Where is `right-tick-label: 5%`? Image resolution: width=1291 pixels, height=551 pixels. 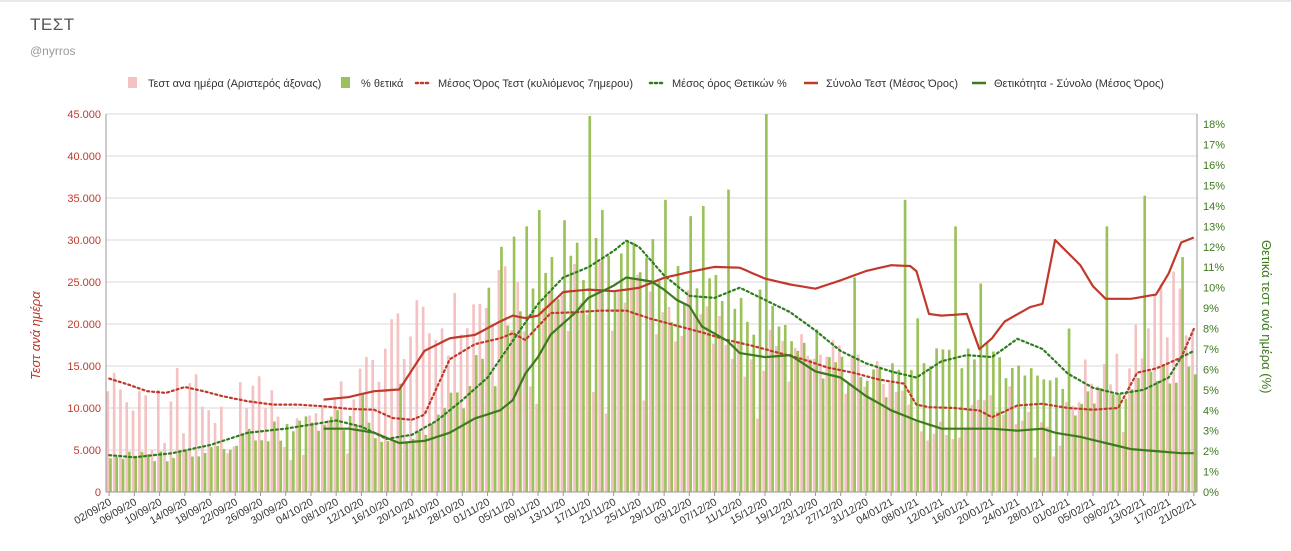 right-tick-label: 5% is located at coordinates (1211, 391).